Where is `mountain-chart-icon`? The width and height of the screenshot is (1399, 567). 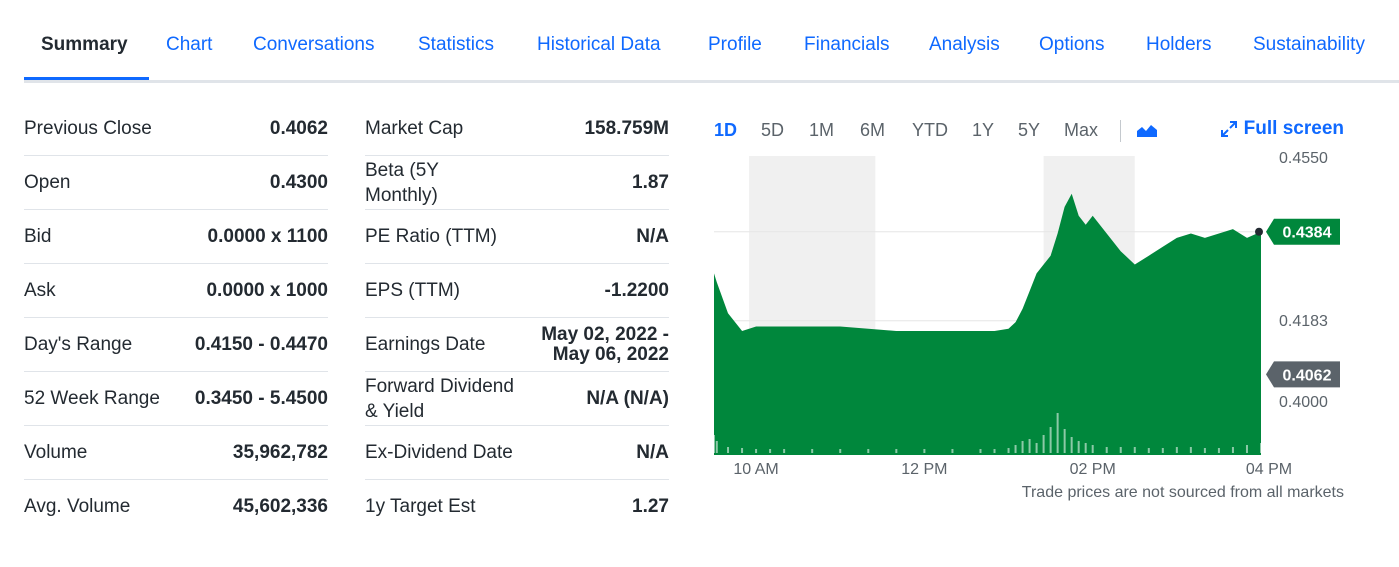
mountain-chart-icon is located at coordinates (1147, 132).